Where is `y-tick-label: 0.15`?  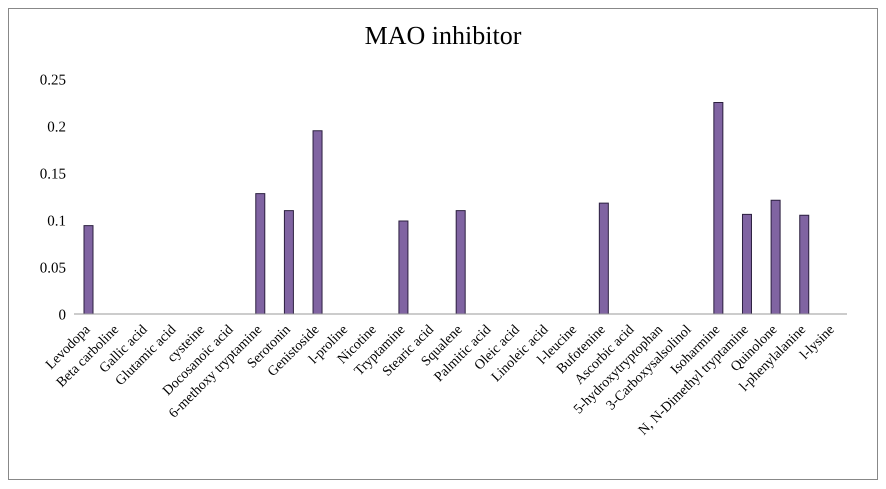 y-tick-label: 0.15 is located at coordinates (53, 174).